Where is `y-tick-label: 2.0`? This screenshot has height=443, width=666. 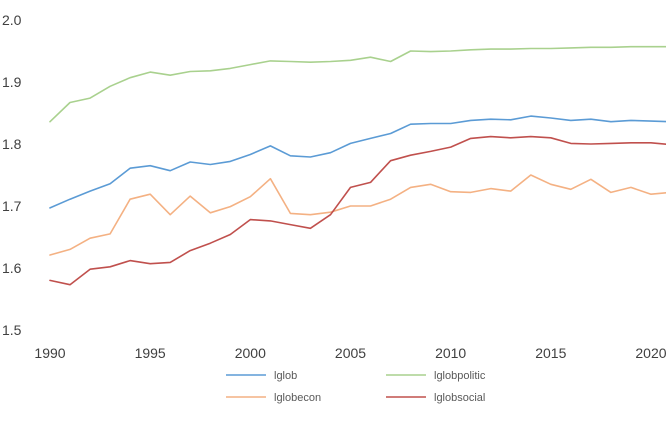
y-tick-label: 2.0 is located at coordinates (12, 20).